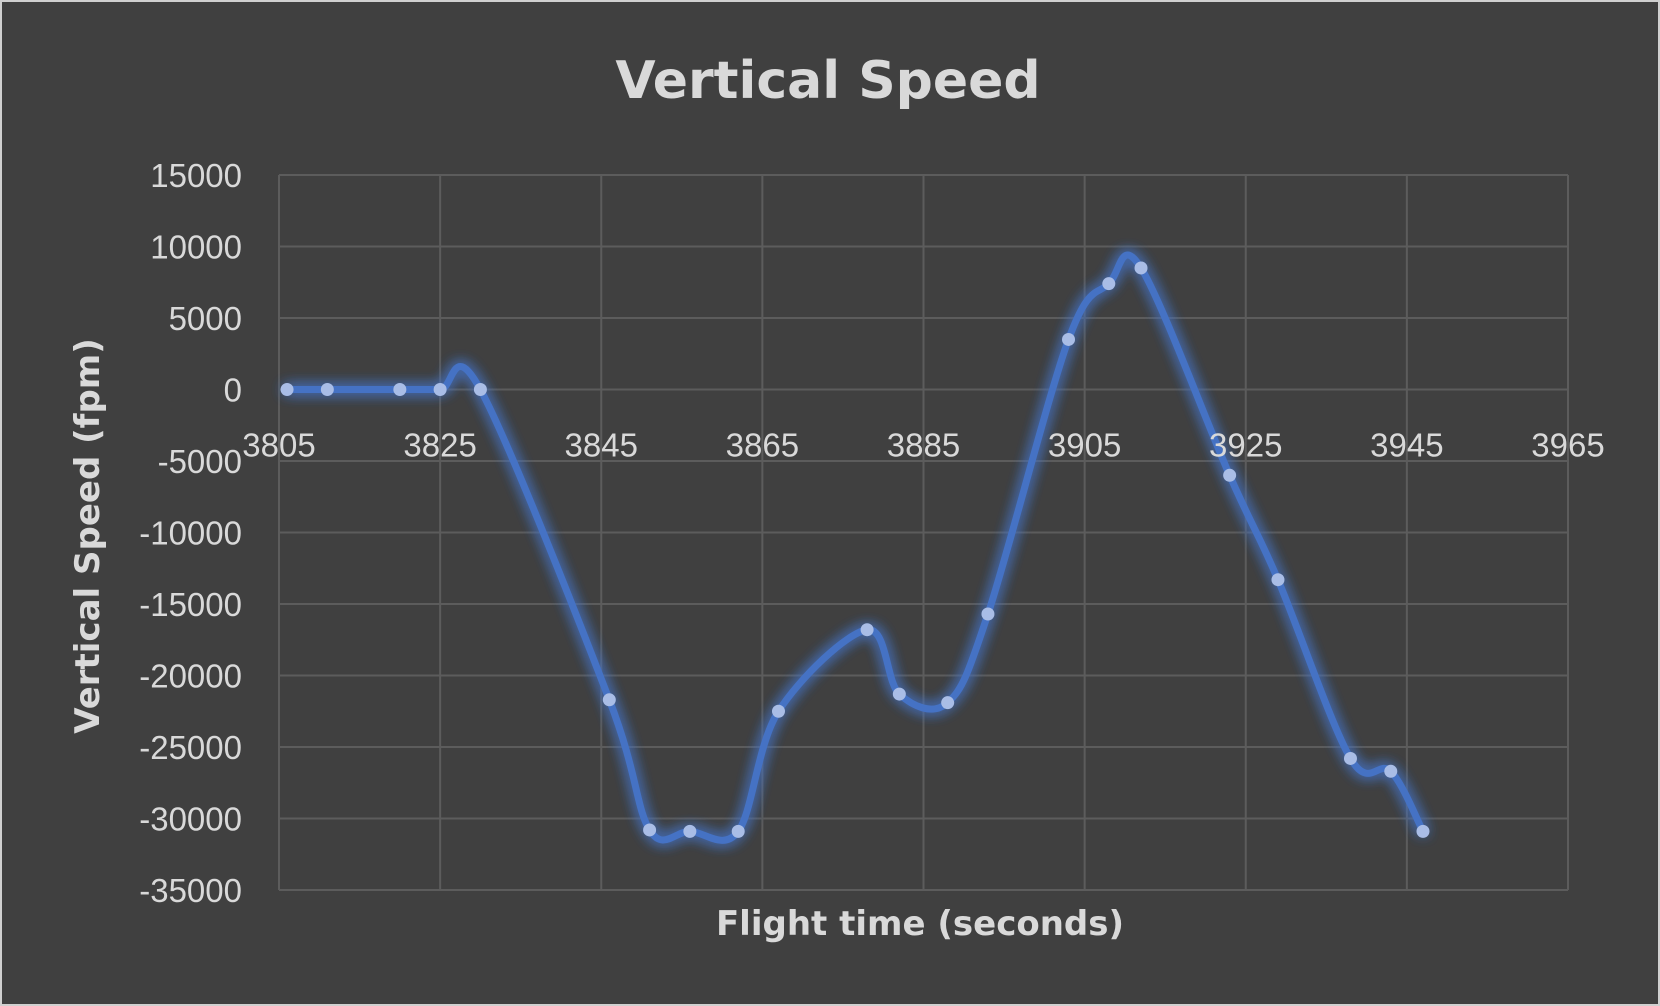  Describe the element at coordinates (827, 81) in the screenshot. I see `chart-title: Vertical Speed` at that location.